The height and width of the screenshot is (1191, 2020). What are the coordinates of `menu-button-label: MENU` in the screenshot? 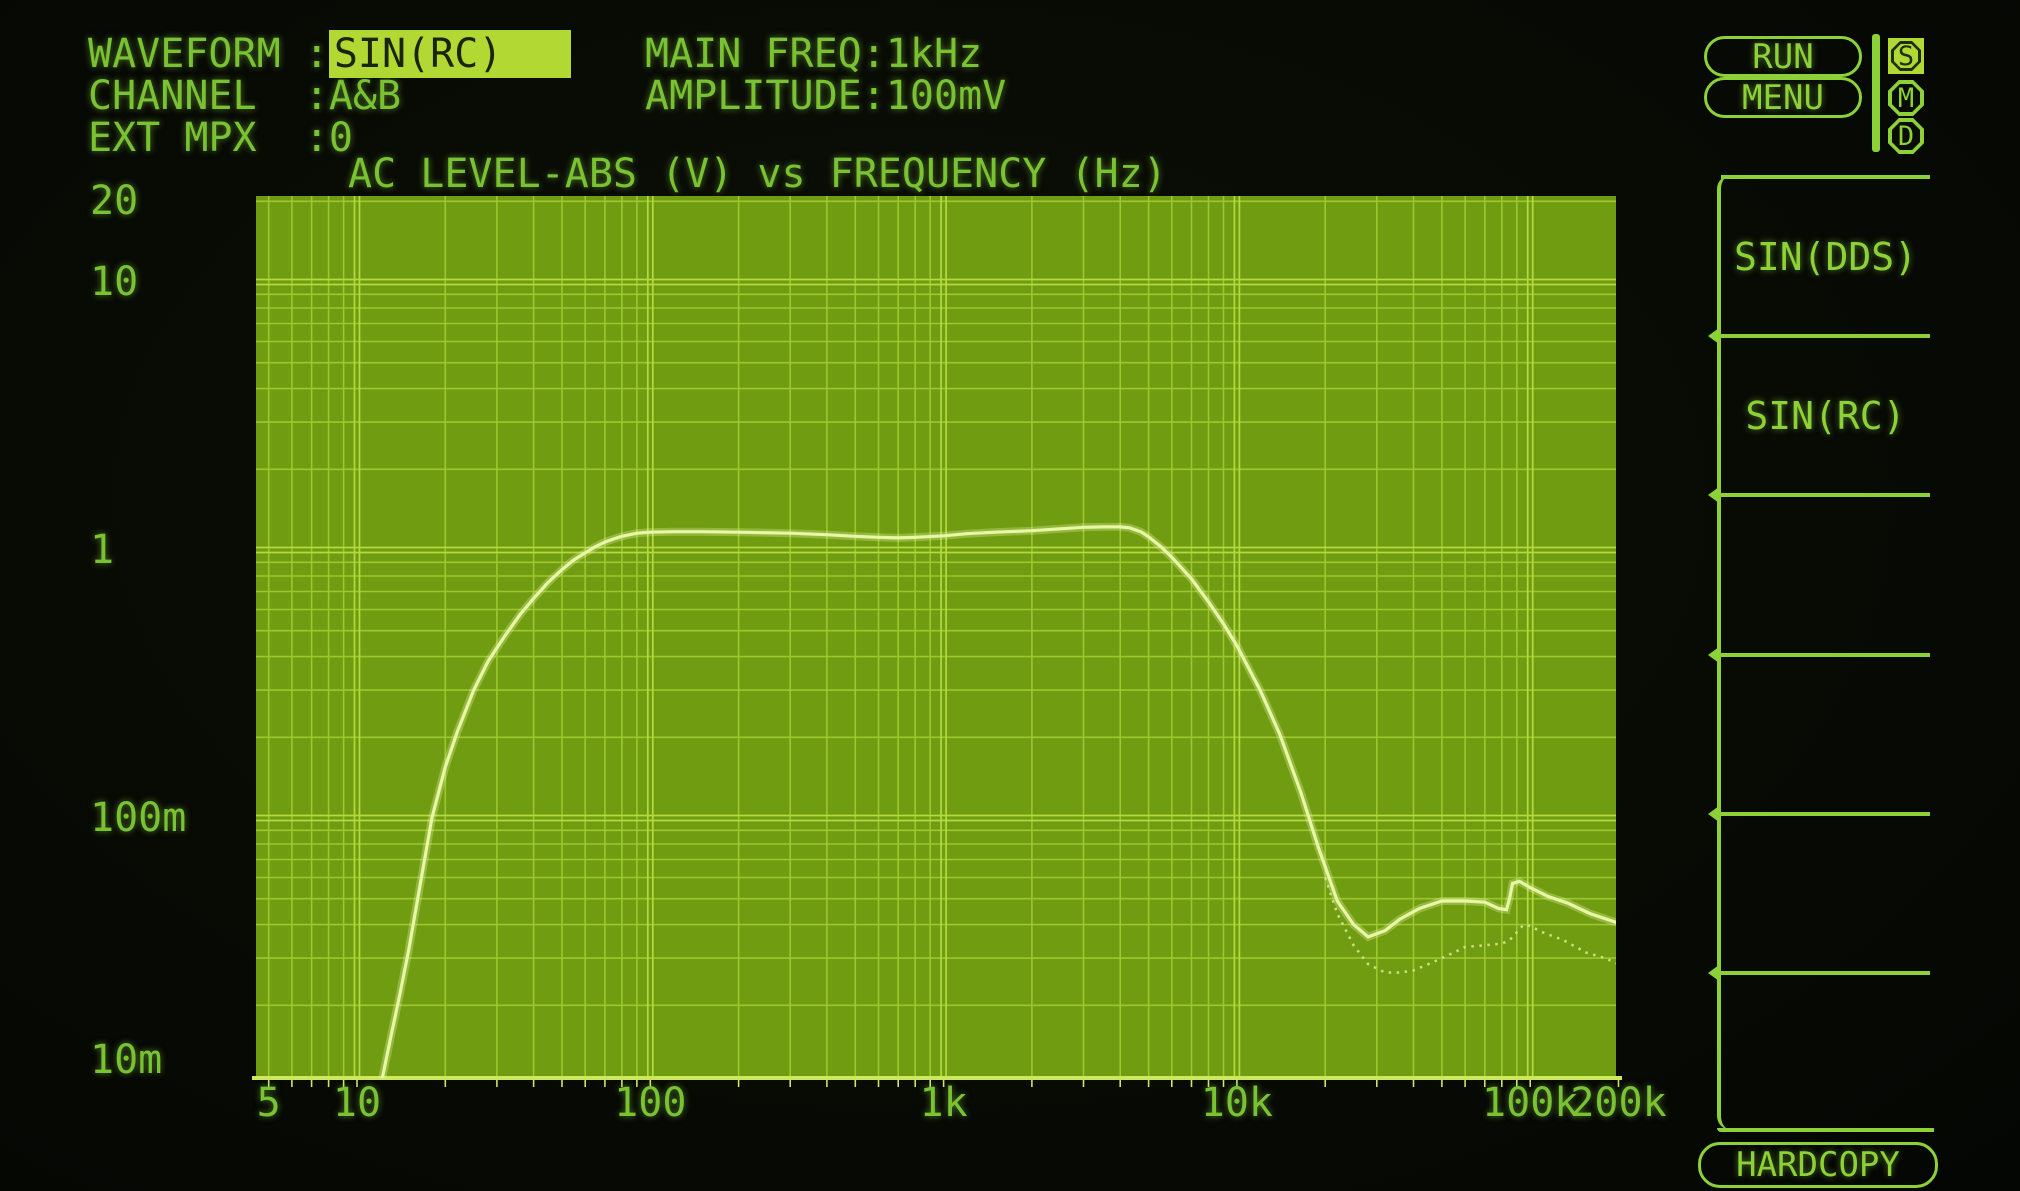 It's located at (1783, 97).